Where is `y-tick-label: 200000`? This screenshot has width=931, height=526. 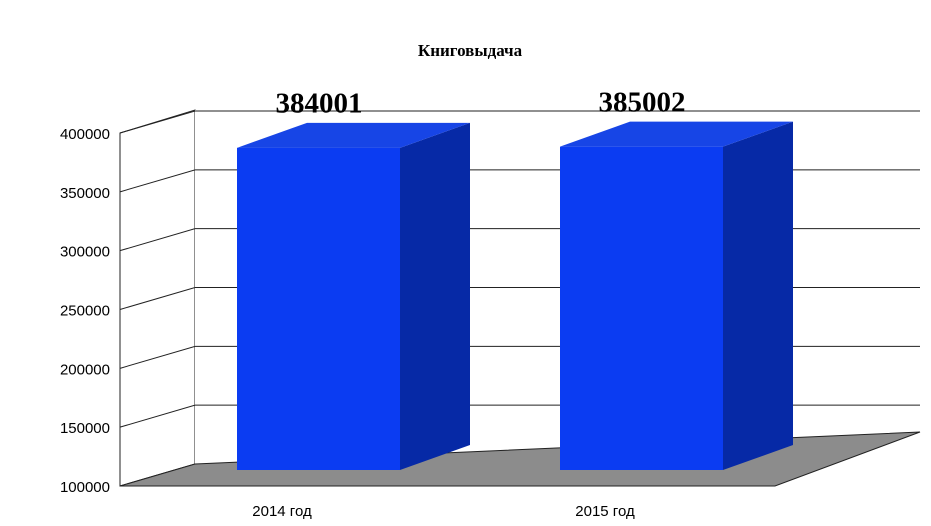
y-tick-label: 200000 is located at coordinates (85, 369).